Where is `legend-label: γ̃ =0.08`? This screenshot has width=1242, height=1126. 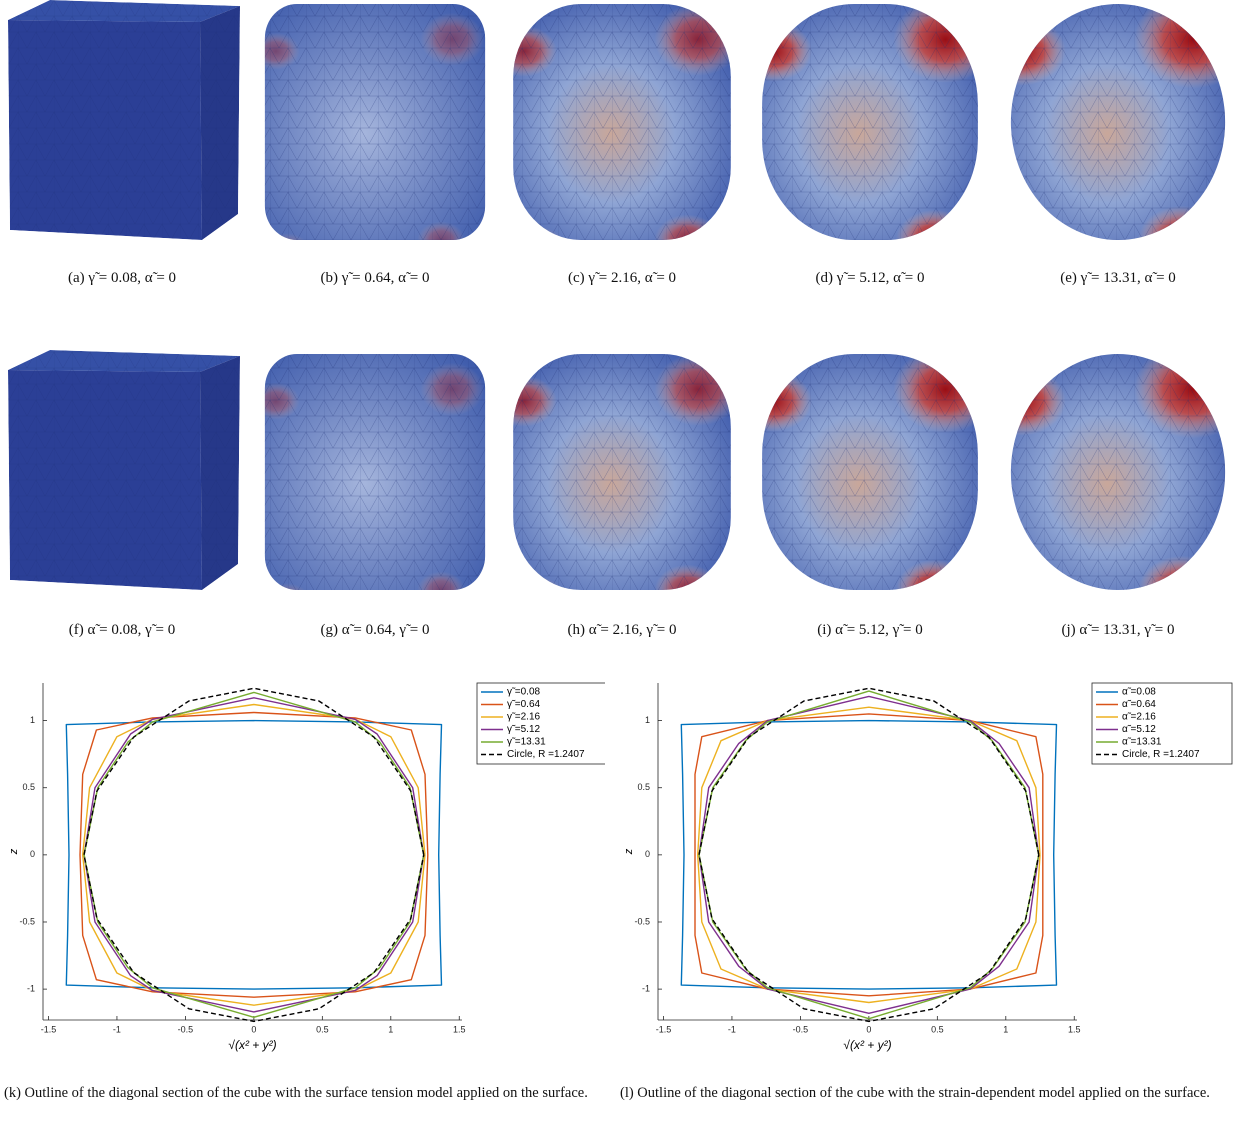
legend-label: γ̃ =0.08 is located at coordinates (524, 692).